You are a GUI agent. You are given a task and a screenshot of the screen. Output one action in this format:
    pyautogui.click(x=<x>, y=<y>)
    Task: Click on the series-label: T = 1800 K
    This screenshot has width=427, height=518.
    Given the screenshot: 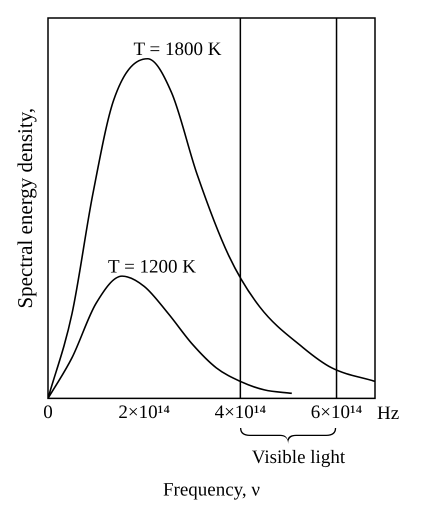 What is the action you would take?
    pyautogui.click(x=178, y=49)
    